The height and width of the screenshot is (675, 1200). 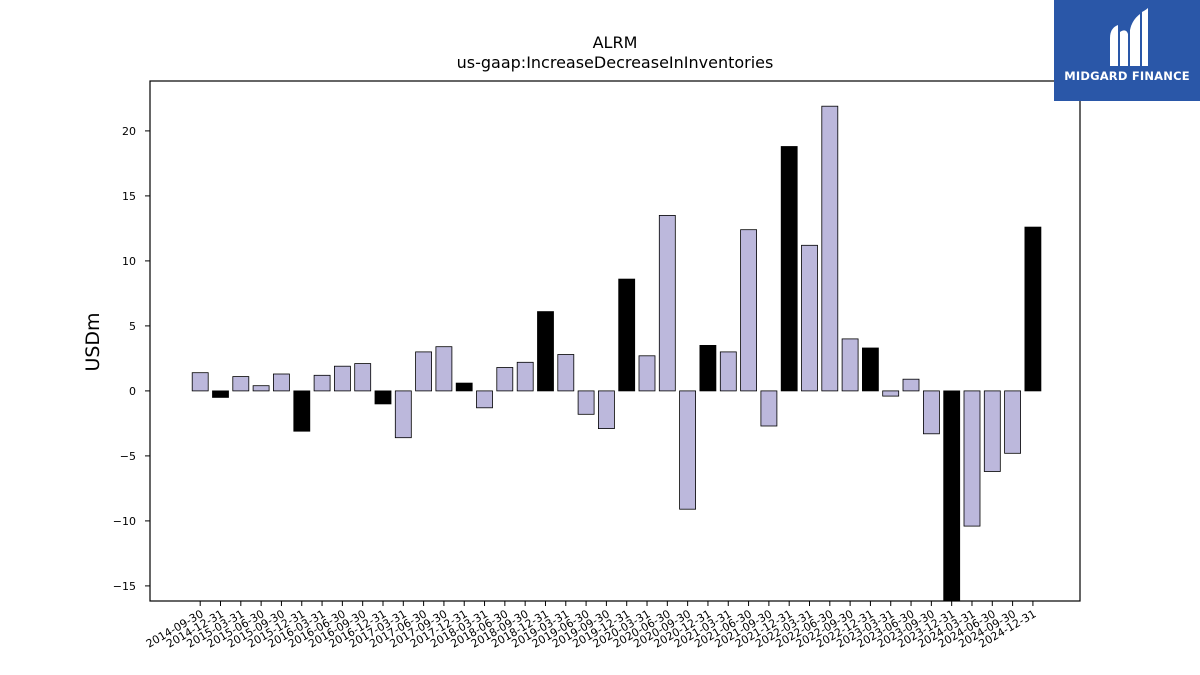 What do you see at coordinates (128, 456) in the screenshot?
I see `y-tick-label: −5` at bounding box center [128, 456].